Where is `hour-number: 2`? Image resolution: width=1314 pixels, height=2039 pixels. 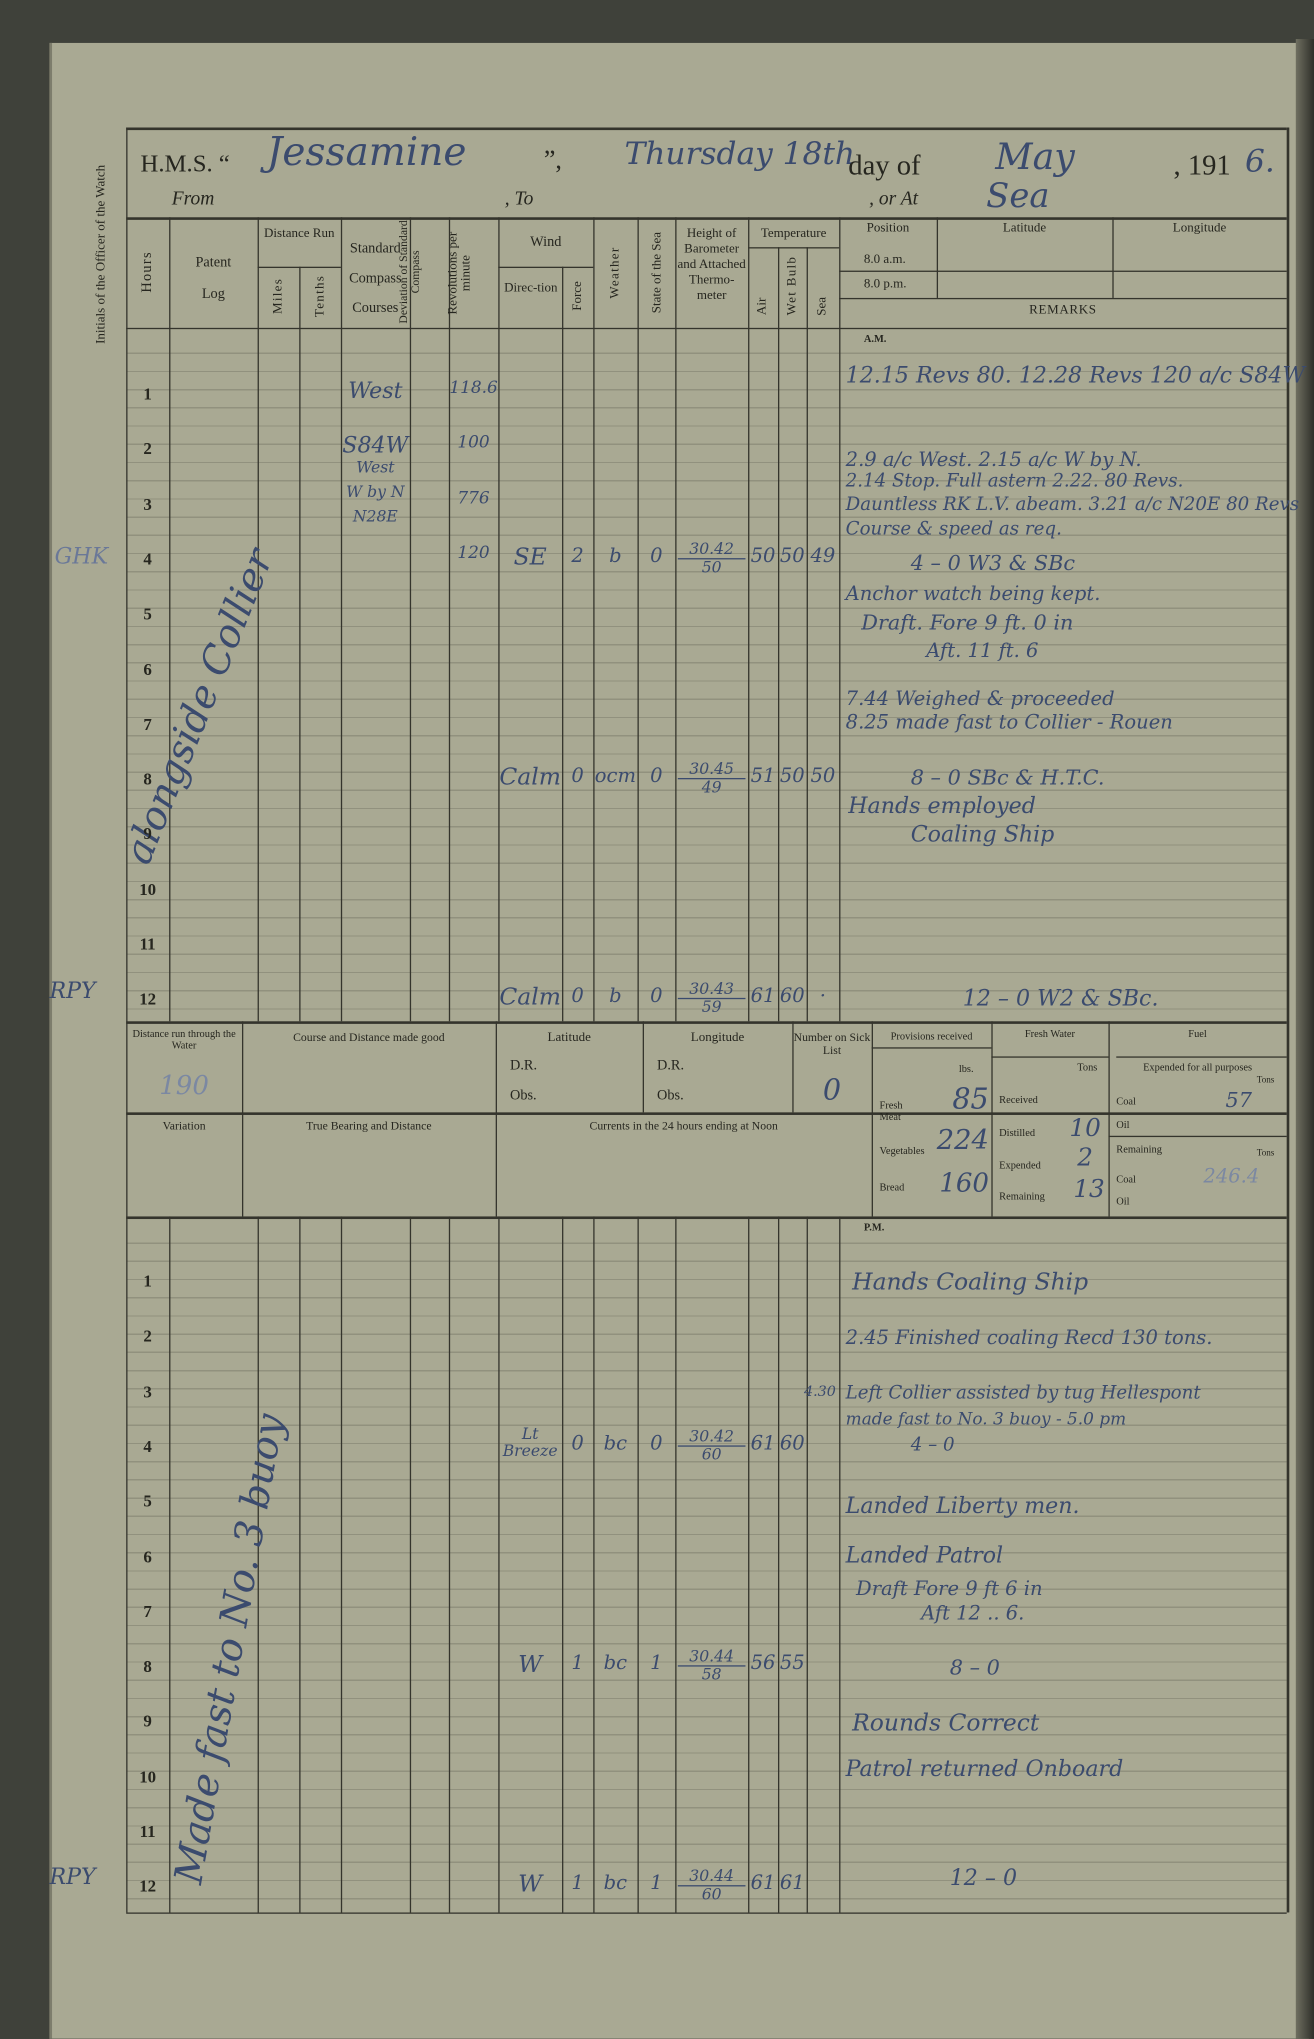
hour-number: 2 is located at coordinates (147, 1336).